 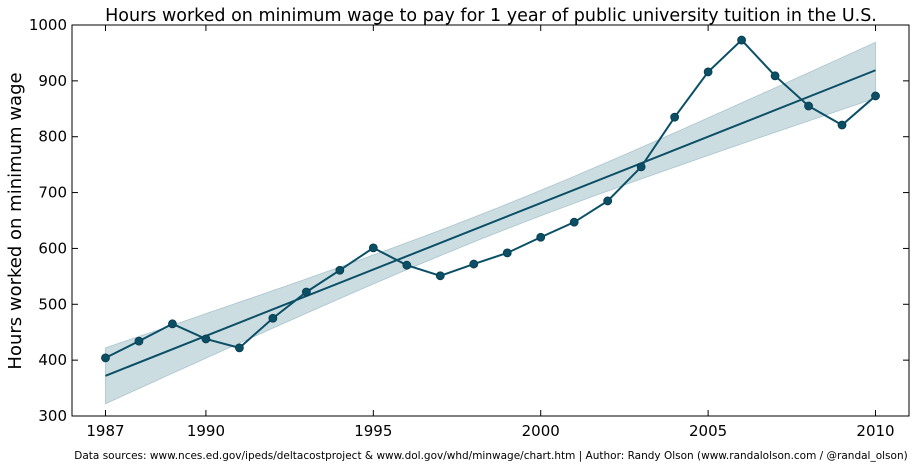 I want to click on data-point-2005, so click(x=708, y=72).